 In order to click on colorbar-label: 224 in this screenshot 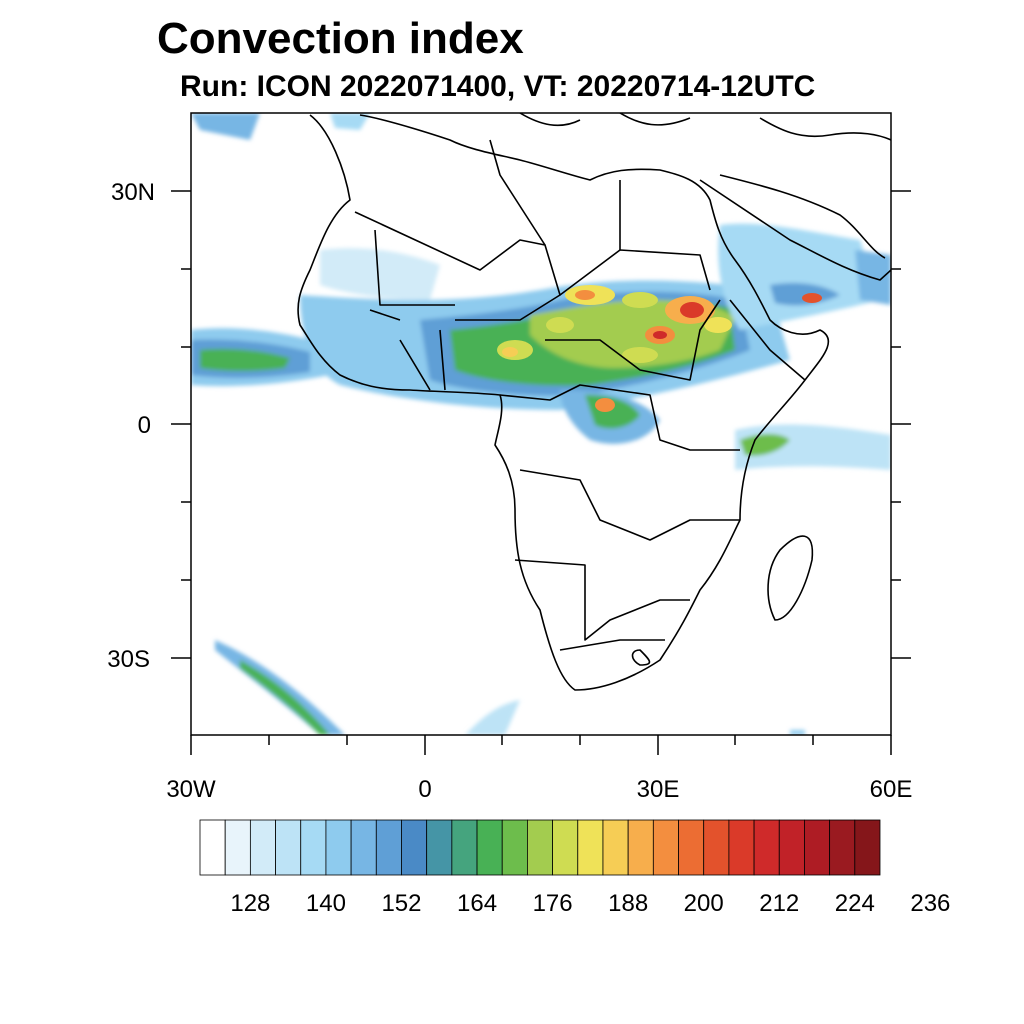, I will do `click(855, 903)`.